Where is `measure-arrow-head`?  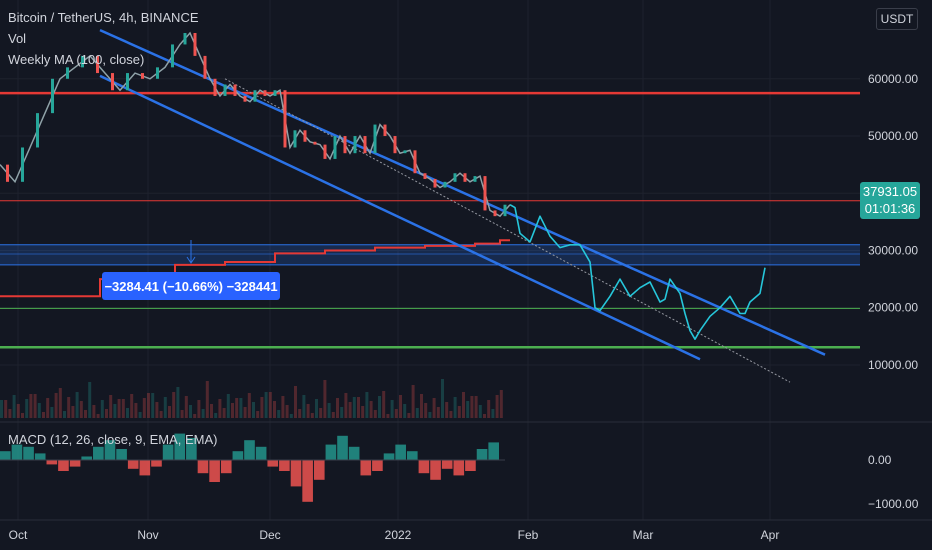 measure-arrow-head is located at coordinates (191, 260).